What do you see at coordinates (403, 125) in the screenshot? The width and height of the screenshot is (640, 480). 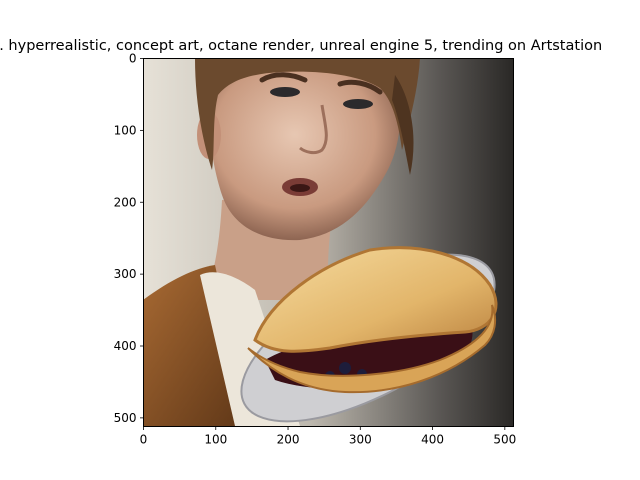 I see `hair-right` at bounding box center [403, 125].